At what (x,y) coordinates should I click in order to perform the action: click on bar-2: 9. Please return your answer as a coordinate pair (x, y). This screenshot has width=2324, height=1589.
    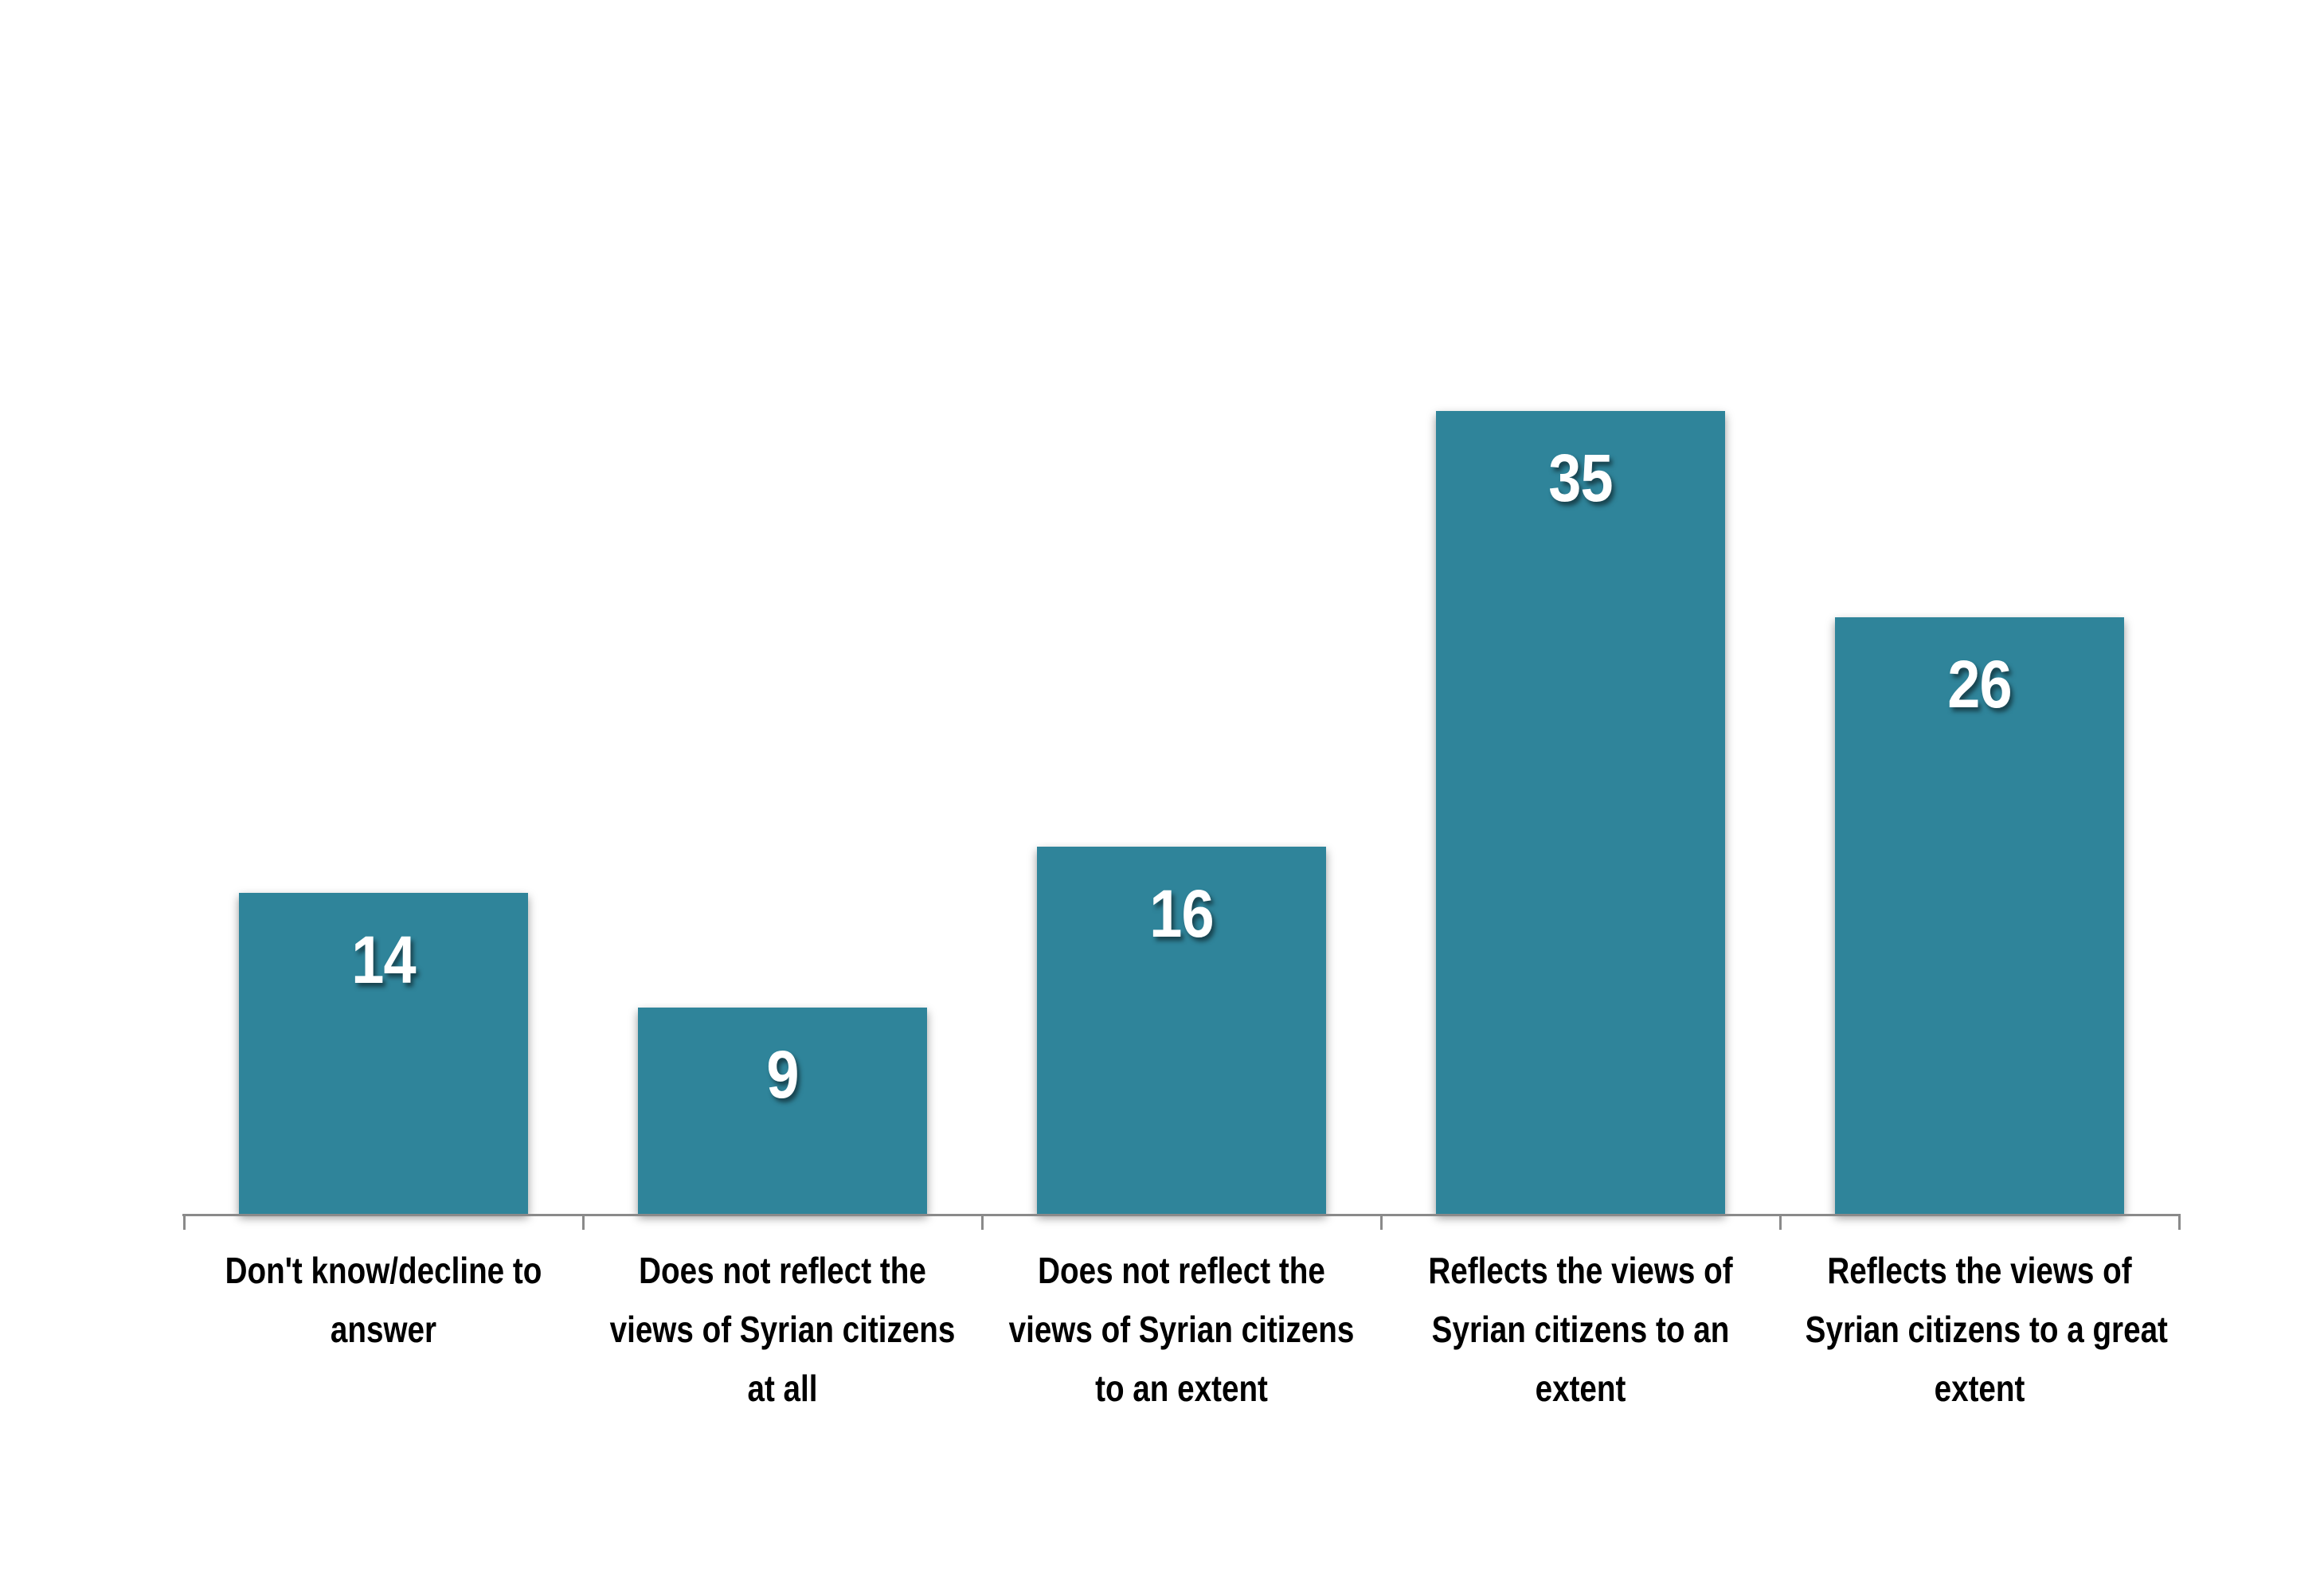
    Looking at the image, I should click on (782, 1111).